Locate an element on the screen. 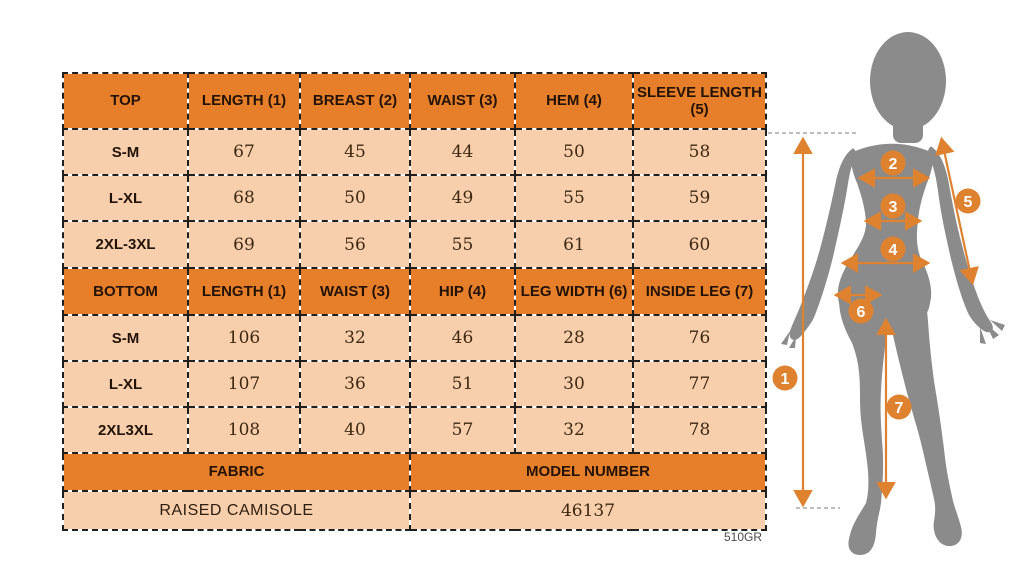  value-cell: 44 is located at coordinates (462, 152).